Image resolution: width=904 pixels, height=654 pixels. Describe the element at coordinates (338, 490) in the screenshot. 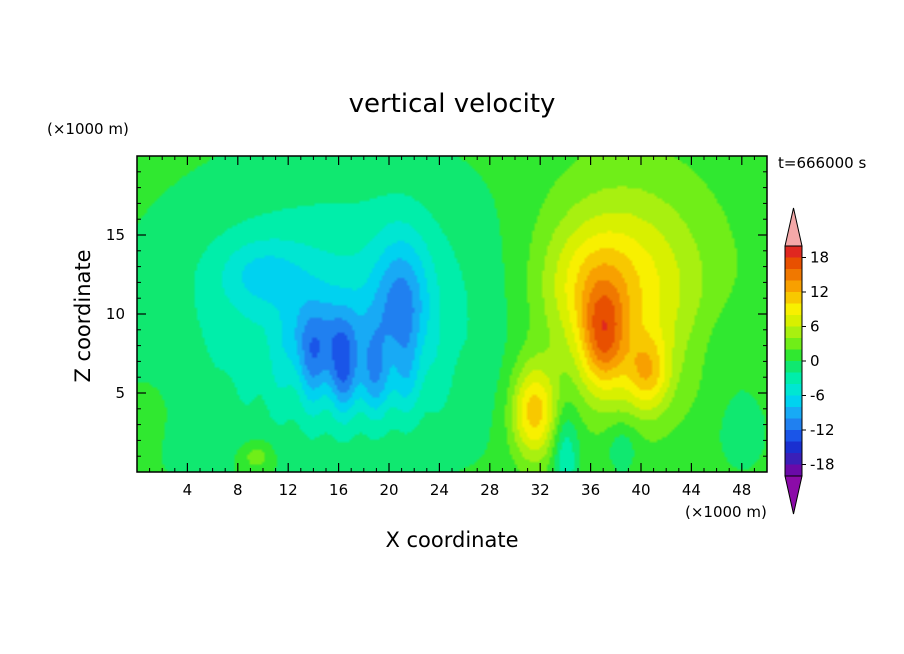

I see `x-tick-label: 16` at that location.